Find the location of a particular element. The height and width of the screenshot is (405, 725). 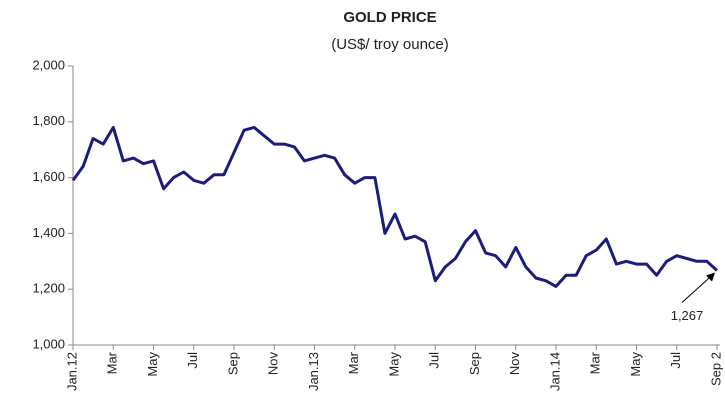

x-tick-label: Sep 2 is located at coordinates (715, 369).